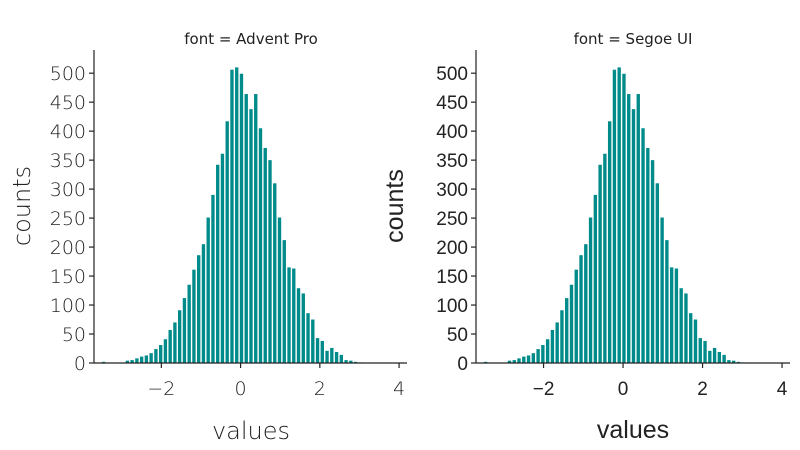 This screenshot has height=450, width=800. What do you see at coordinates (395, 206) in the screenshot?
I see `y-axis-label: counts` at bounding box center [395, 206].